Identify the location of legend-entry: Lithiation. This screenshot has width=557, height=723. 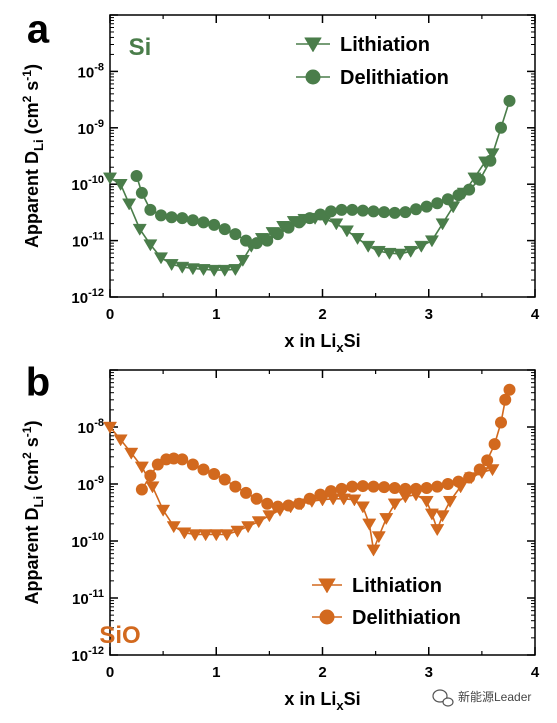
(385, 45).